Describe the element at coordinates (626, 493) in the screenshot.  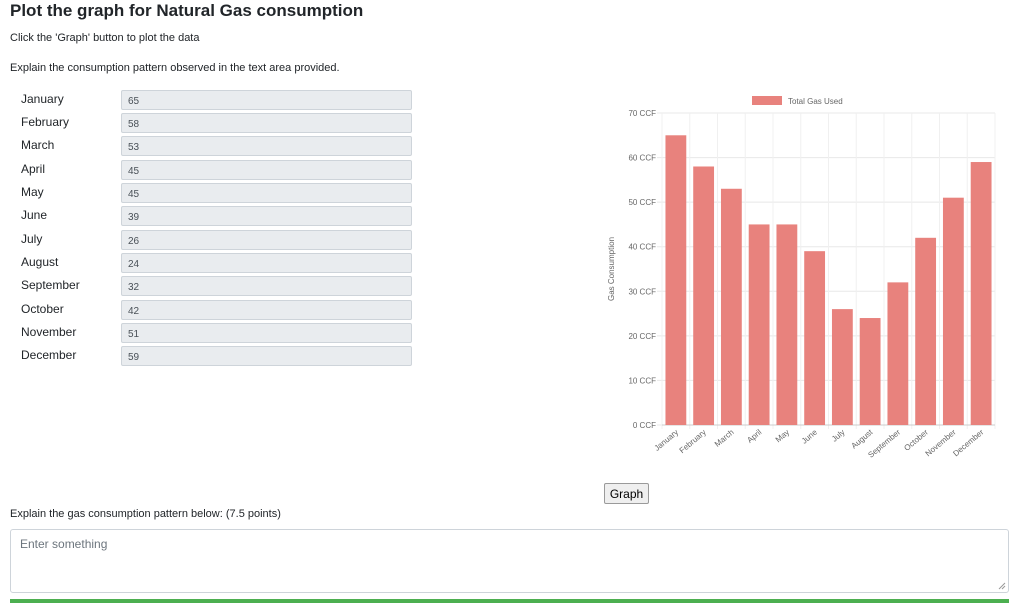
I see `graph-button: Graph` at that location.